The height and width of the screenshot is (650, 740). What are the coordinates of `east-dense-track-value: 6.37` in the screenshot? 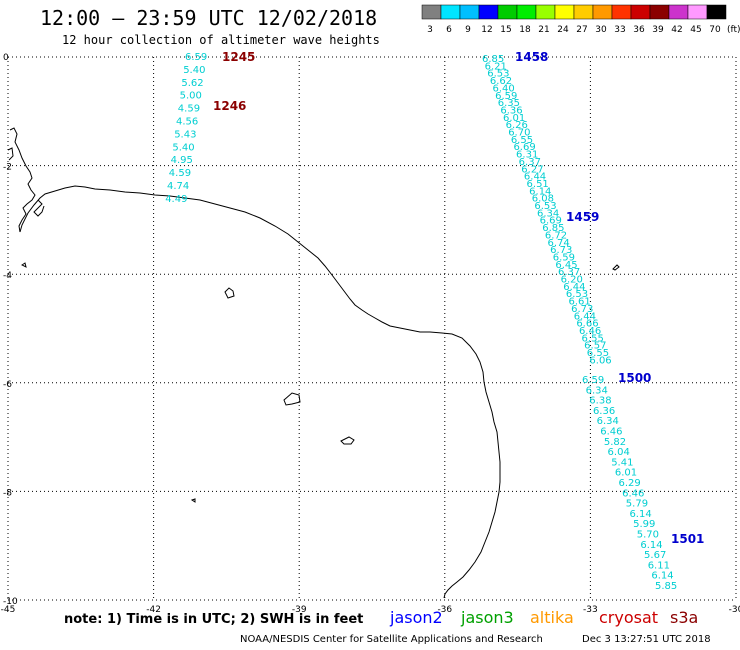 It's located at (569, 272).